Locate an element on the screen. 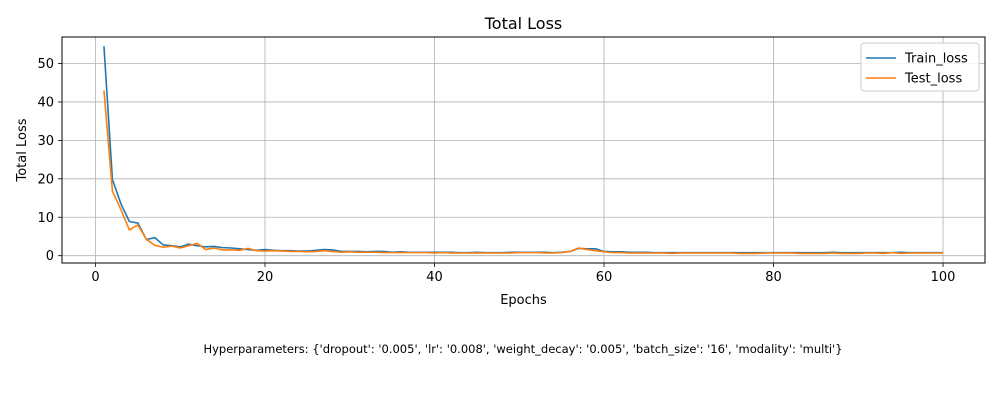 The width and height of the screenshot is (1000, 400). x-tick-label: 80 is located at coordinates (773, 277).